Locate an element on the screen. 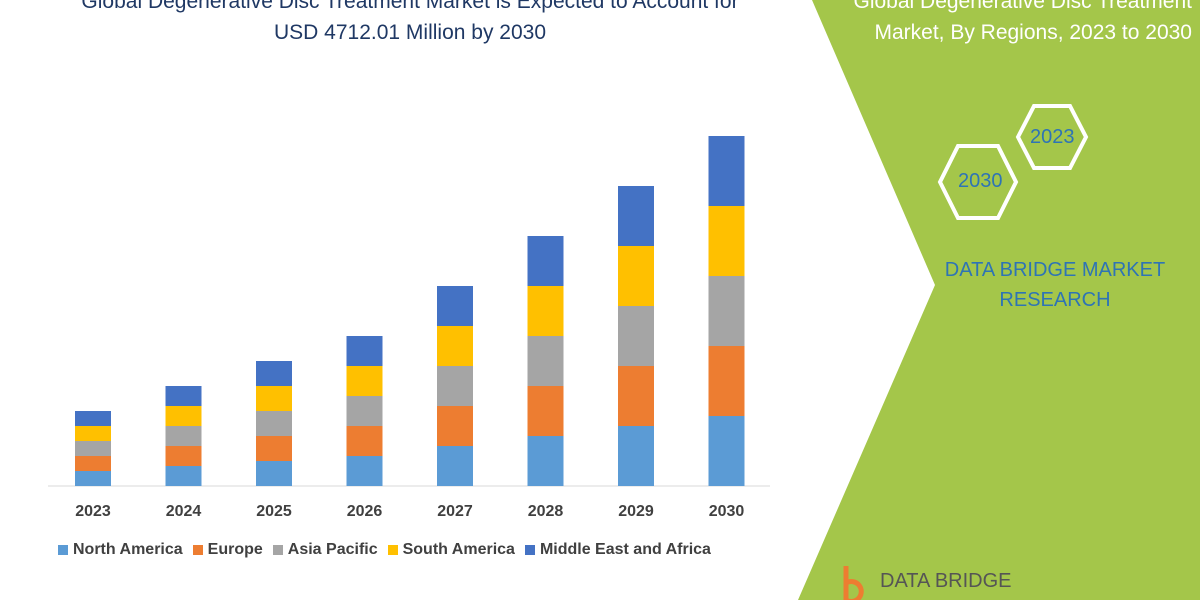 The image size is (1200, 600). legend-item: Europe is located at coordinates (227, 550).